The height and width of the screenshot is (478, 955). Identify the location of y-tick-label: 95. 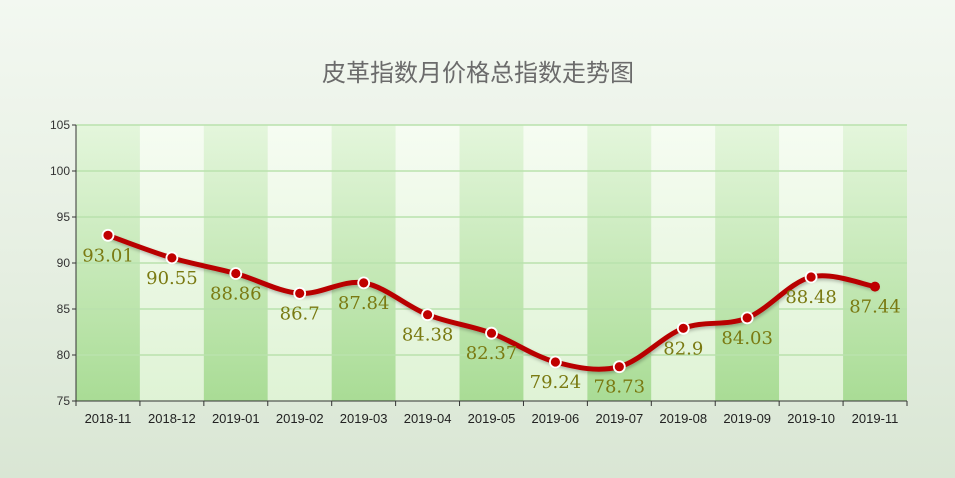
(64, 217).